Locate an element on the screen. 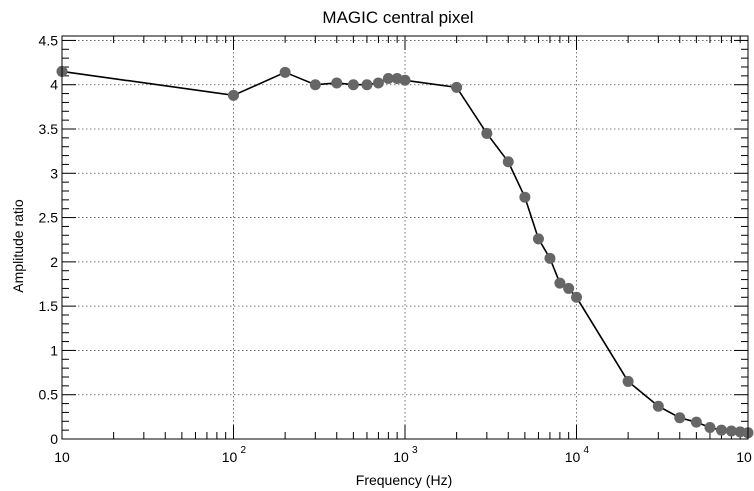 This screenshot has height=491, width=754. y-tick-label: 3 is located at coordinates (54, 173).